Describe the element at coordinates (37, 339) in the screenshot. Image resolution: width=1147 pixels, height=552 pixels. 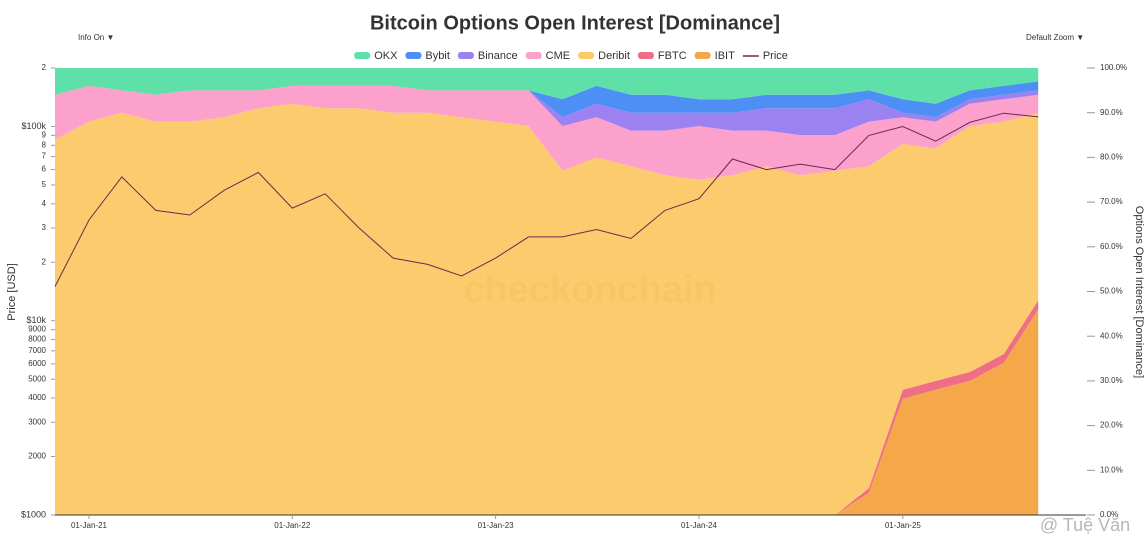
I see `y-tick-label: 8000` at that location.